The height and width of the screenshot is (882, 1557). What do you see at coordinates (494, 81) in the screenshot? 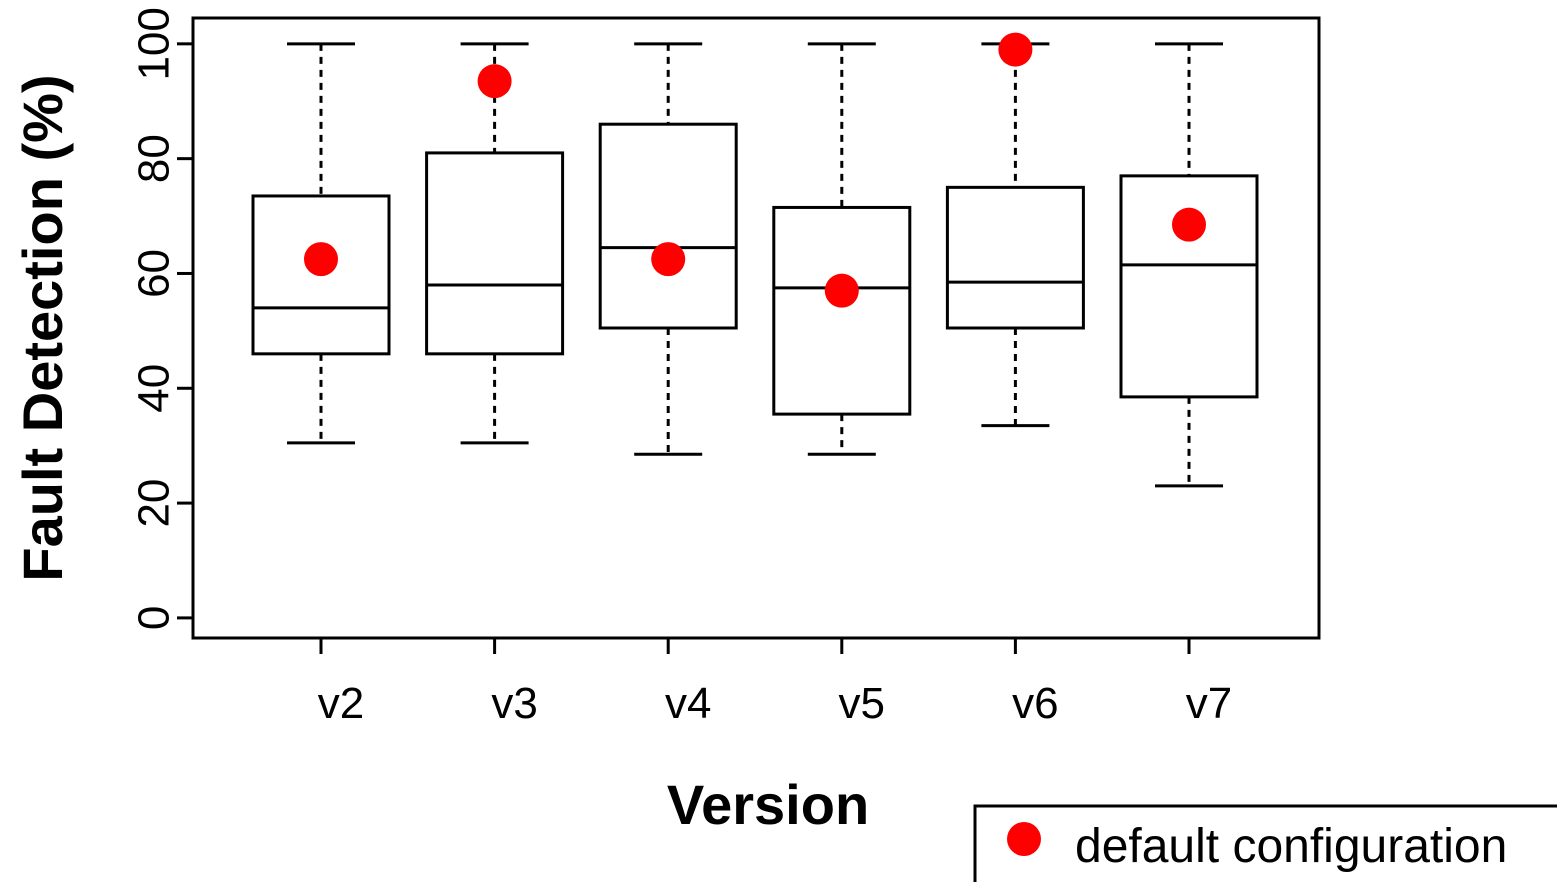
I see `default-config-point-v3` at bounding box center [494, 81].